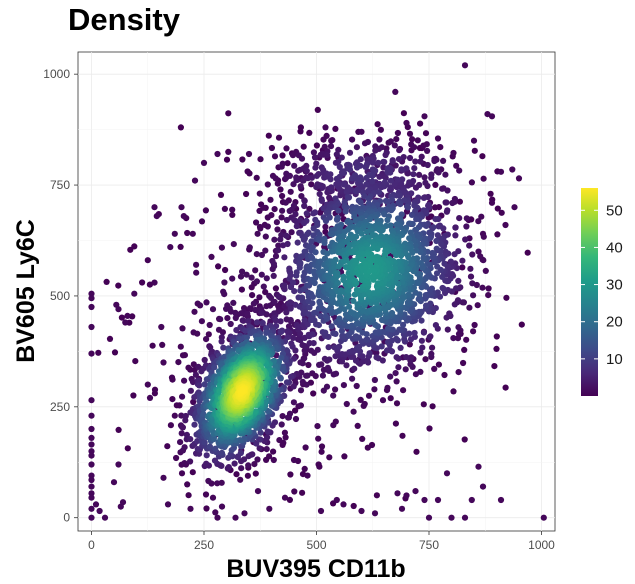 The width and height of the screenshot is (635, 584). What do you see at coordinates (91, 545) in the screenshot?
I see `x-tick-label: 0` at bounding box center [91, 545].